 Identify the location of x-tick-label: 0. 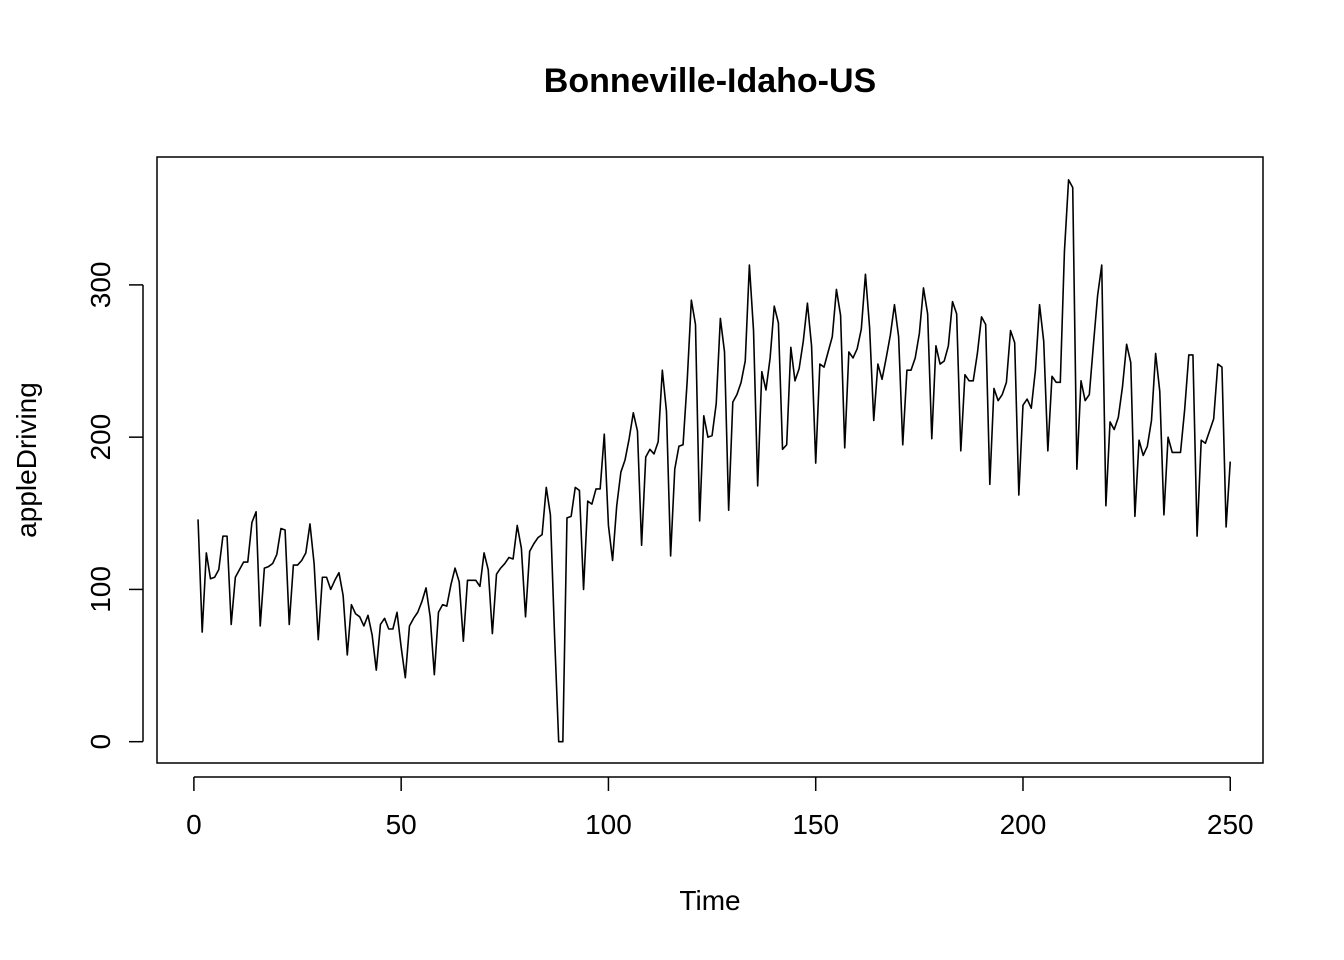
(194, 824).